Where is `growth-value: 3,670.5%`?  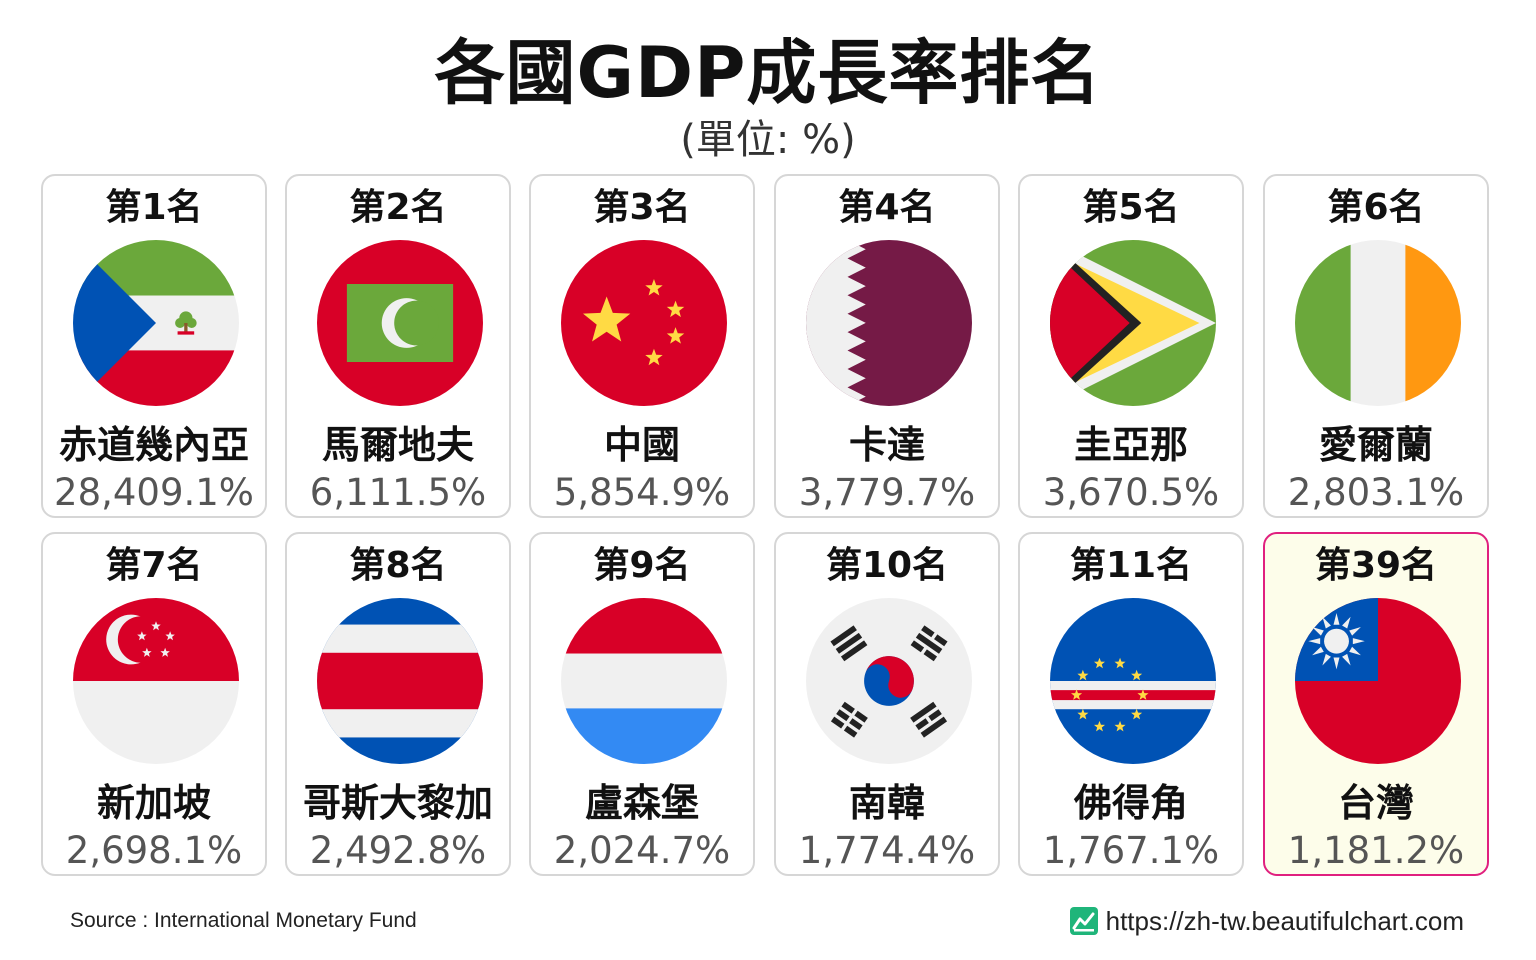 growth-value: 3,670.5% is located at coordinates (1131, 492).